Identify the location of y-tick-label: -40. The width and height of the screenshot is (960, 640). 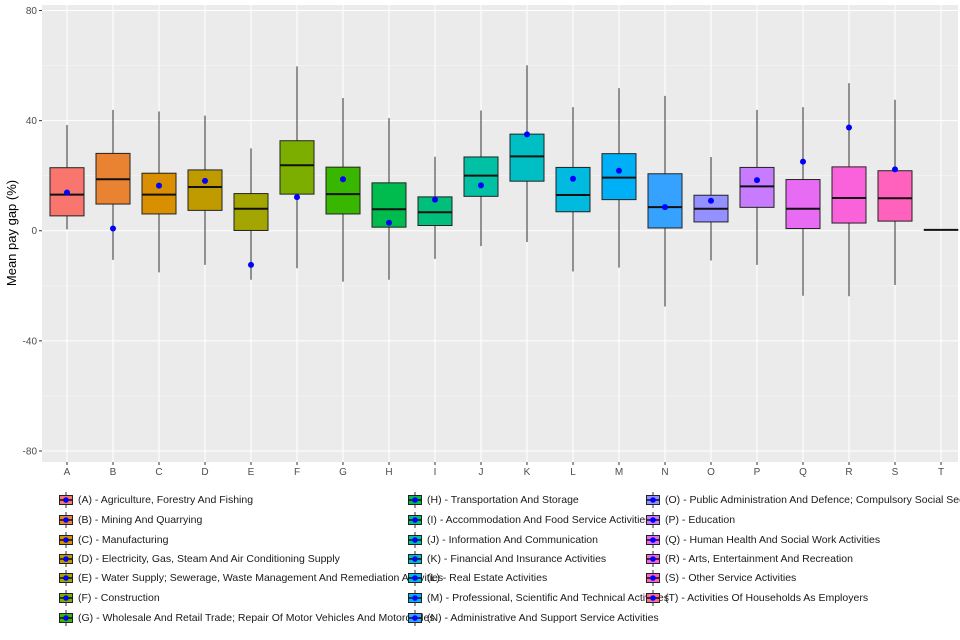
(30, 341).